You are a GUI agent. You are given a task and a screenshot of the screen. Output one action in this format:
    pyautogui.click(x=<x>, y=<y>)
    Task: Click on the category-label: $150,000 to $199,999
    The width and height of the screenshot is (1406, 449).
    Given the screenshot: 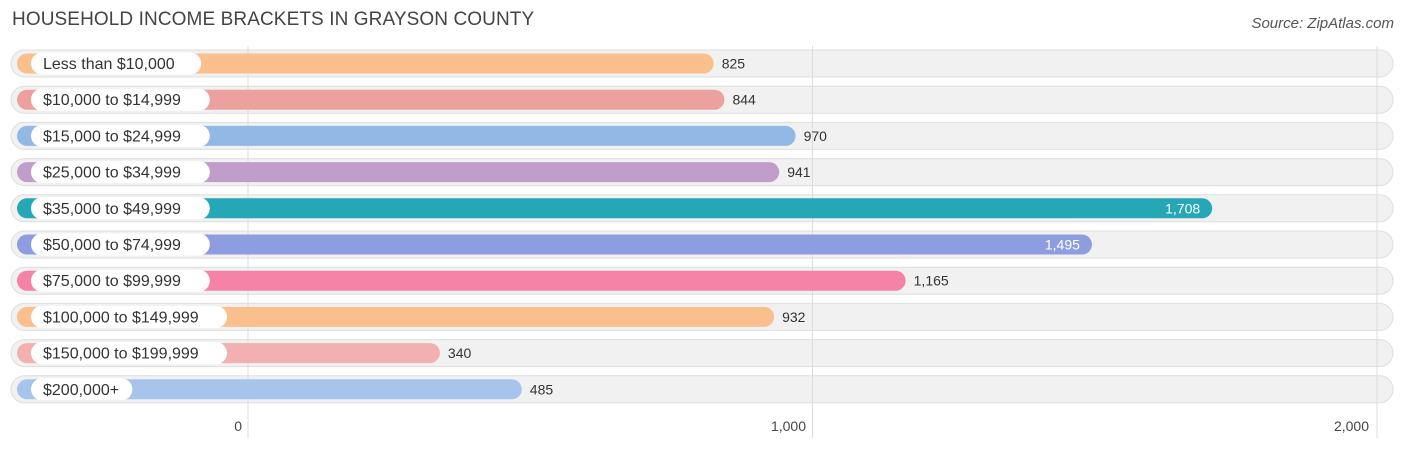 What is the action you would take?
    pyautogui.click(x=121, y=354)
    